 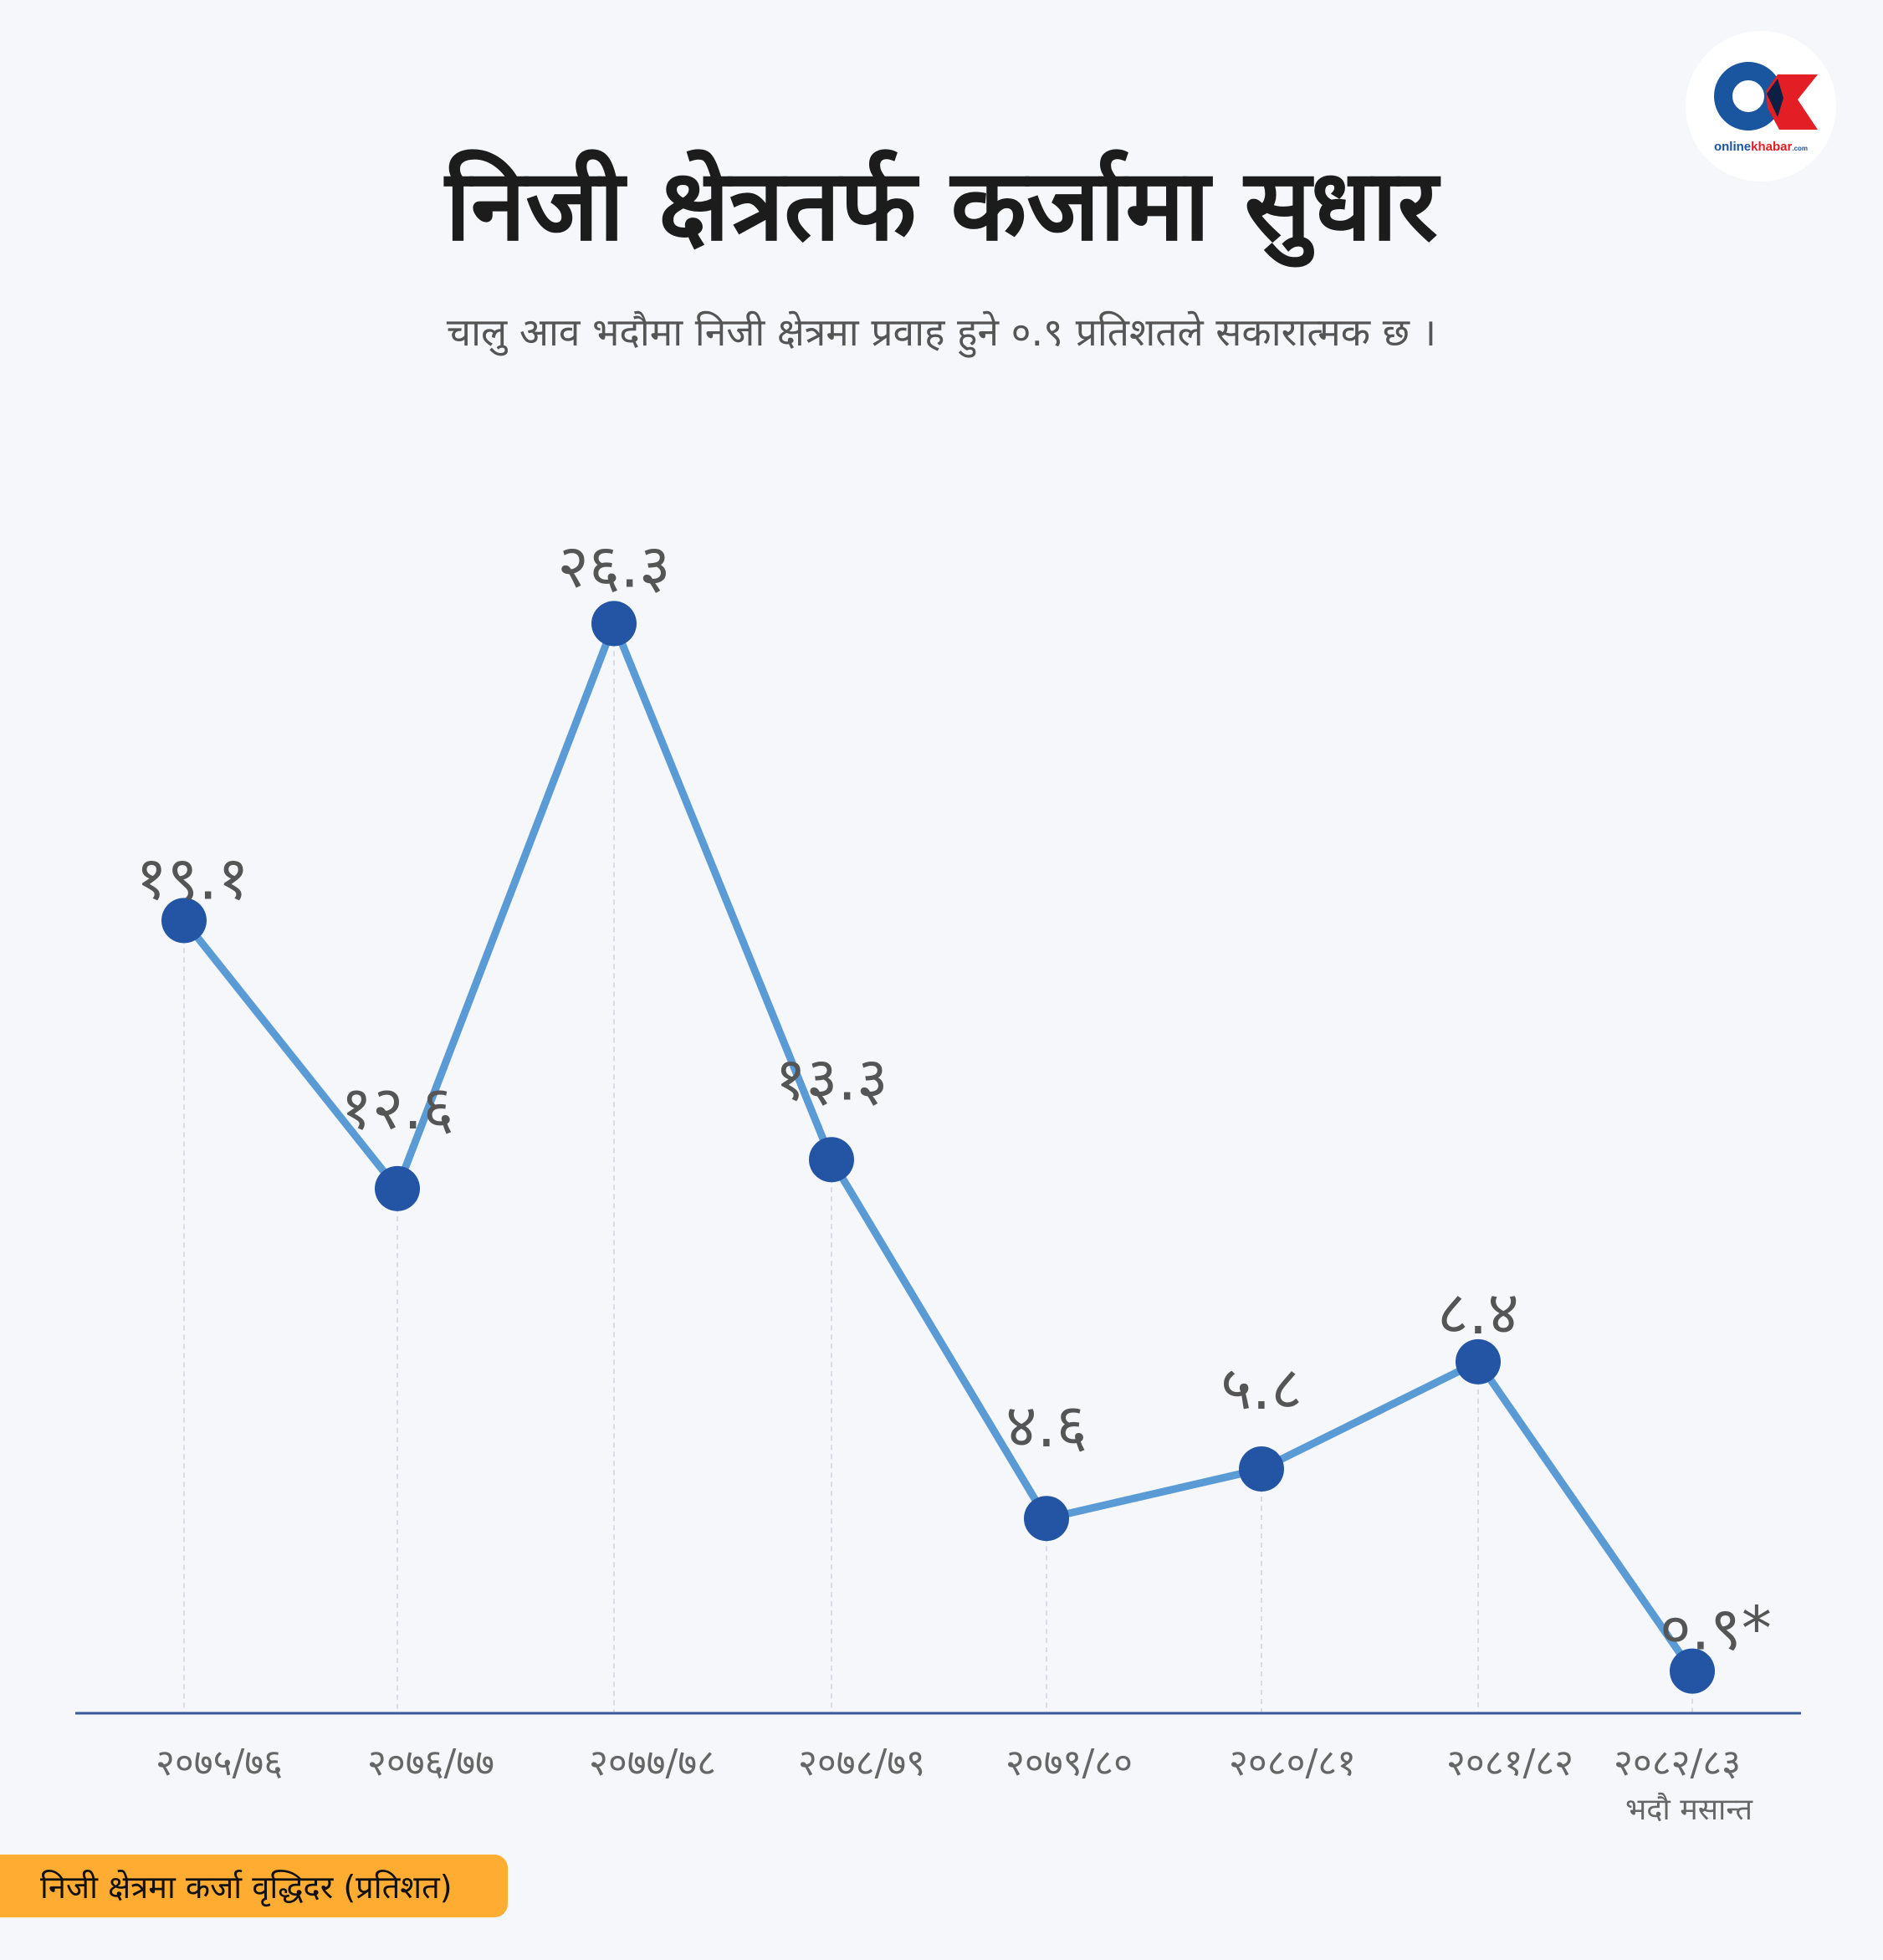 What do you see at coordinates (1069, 1763) in the screenshot?
I see `x-tick-label: २०७९/८०` at bounding box center [1069, 1763].